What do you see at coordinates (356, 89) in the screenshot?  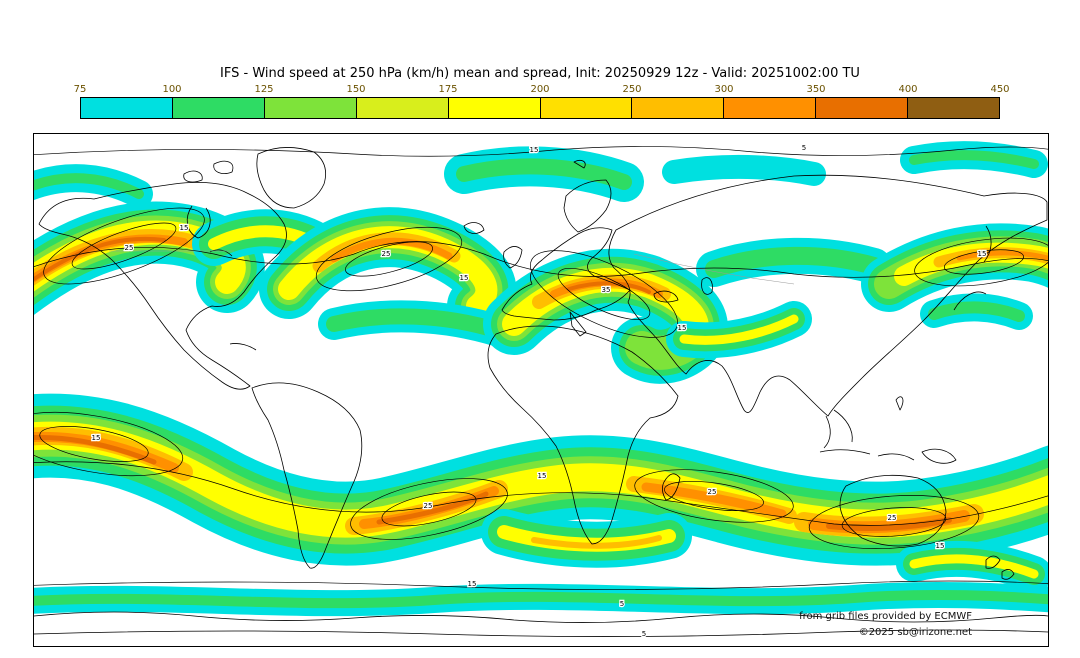 I see `colorbar-tick: 150` at bounding box center [356, 89].